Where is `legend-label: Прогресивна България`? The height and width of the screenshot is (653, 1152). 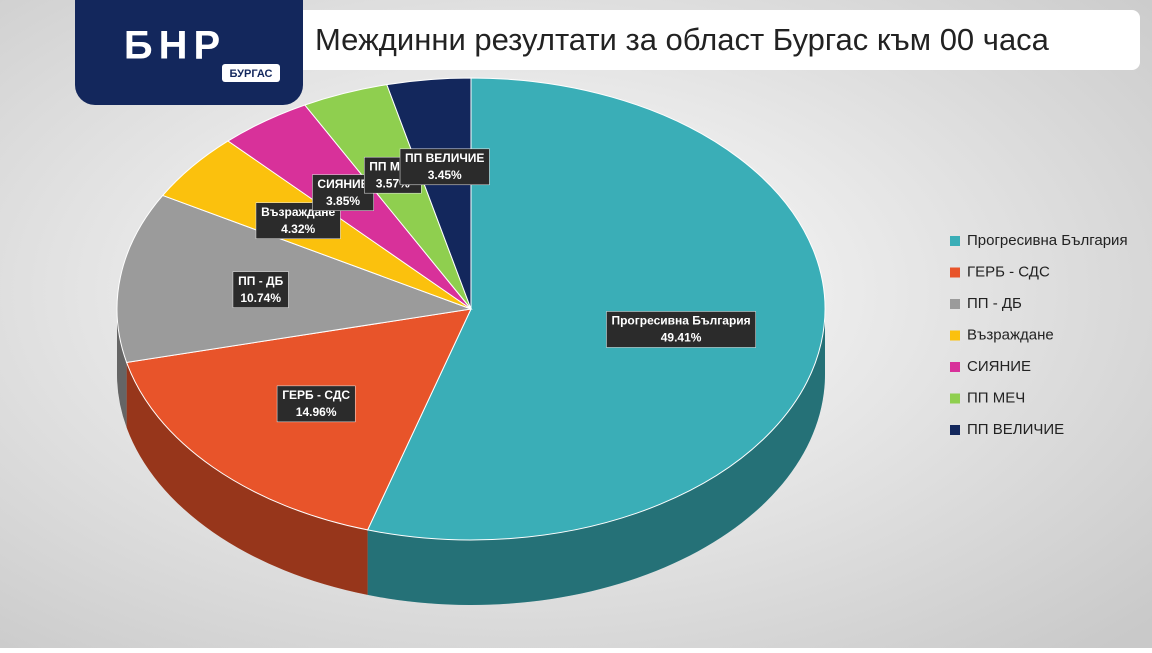 legend-label: Прогресивна България is located at coordinates (1047, 240).